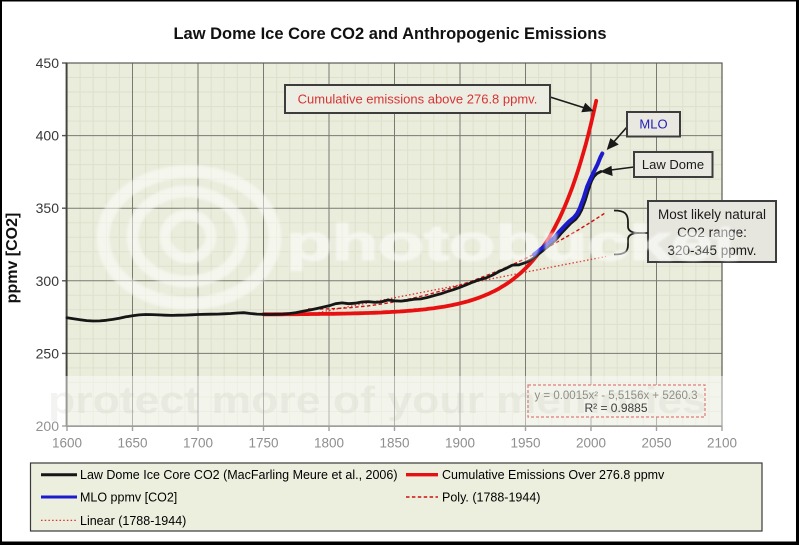 This screenshot has width=799, height=545. Describe the element at coordinates (67, 443) in the screenshot. I see `svg-text: 1600` at that location.